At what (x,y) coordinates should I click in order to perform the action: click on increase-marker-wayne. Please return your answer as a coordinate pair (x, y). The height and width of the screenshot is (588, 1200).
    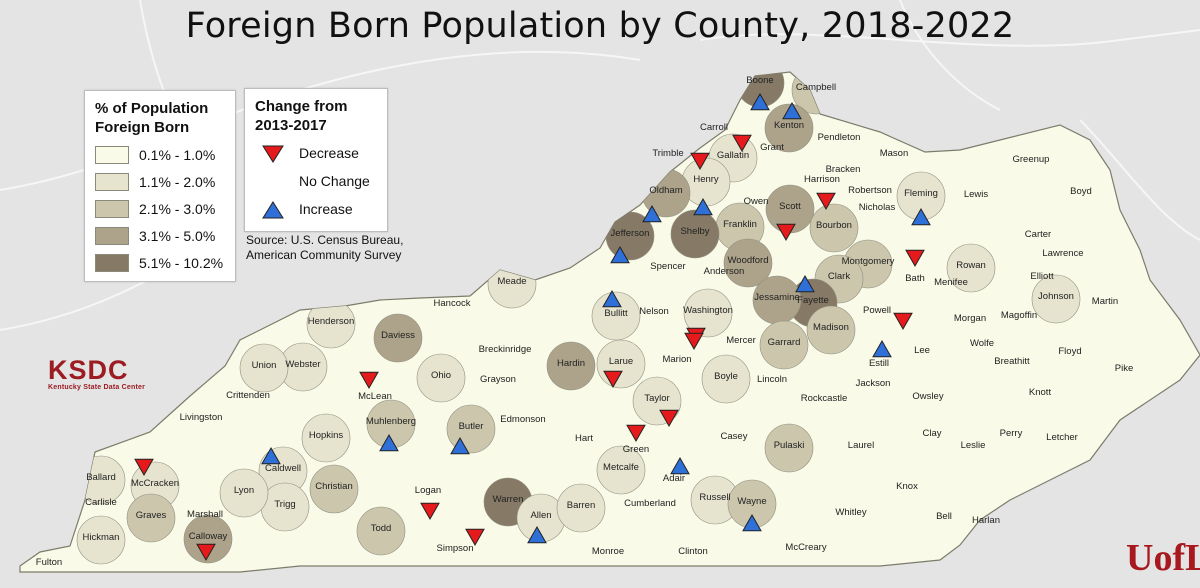
    Looking at the image, I should click on (752, 522).